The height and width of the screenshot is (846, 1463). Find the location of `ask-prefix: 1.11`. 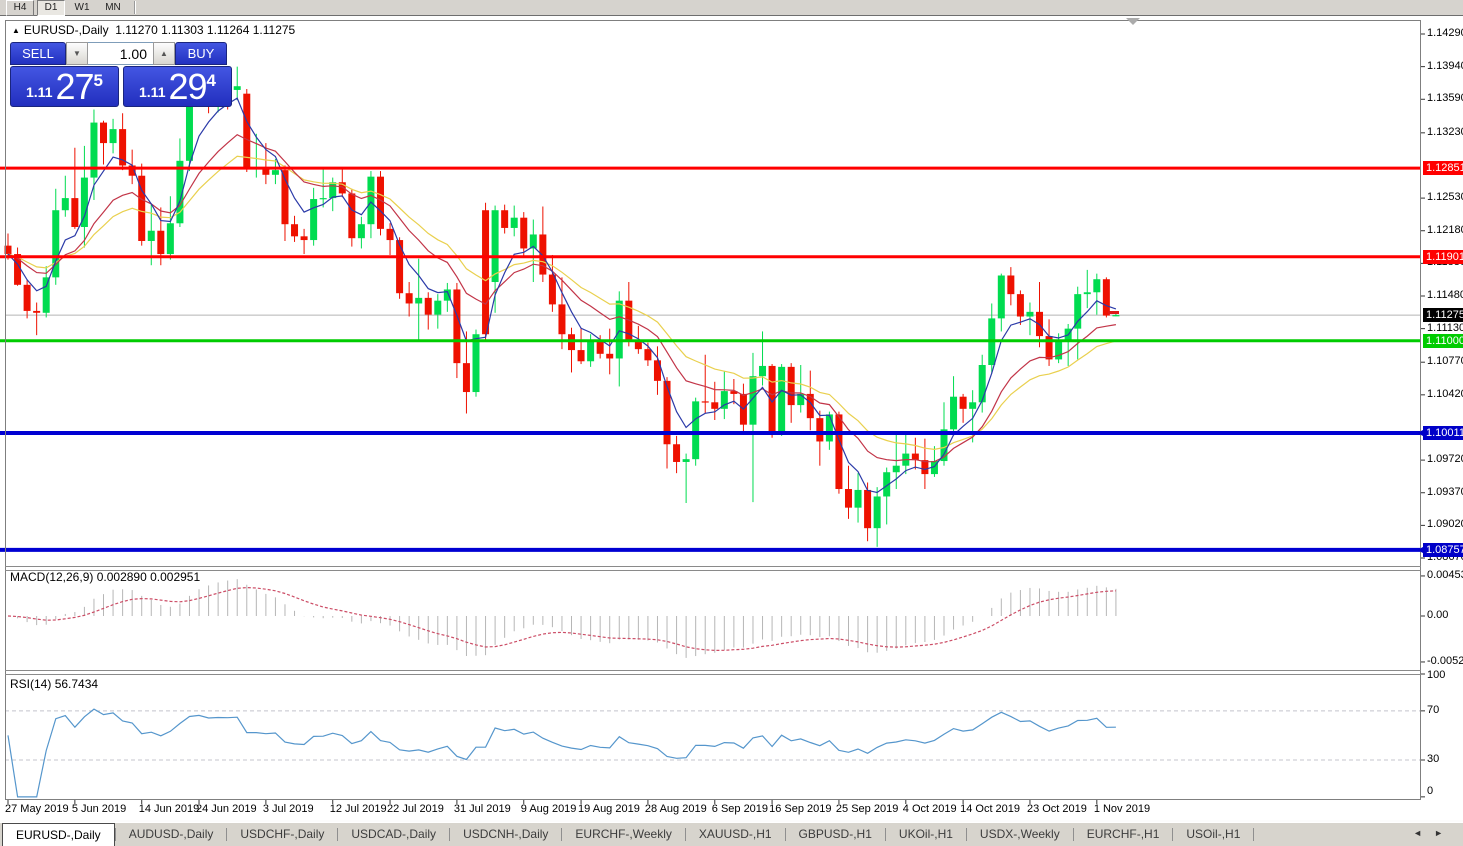

ask-prefix: 1.11 is located at coordinates (152, 92).